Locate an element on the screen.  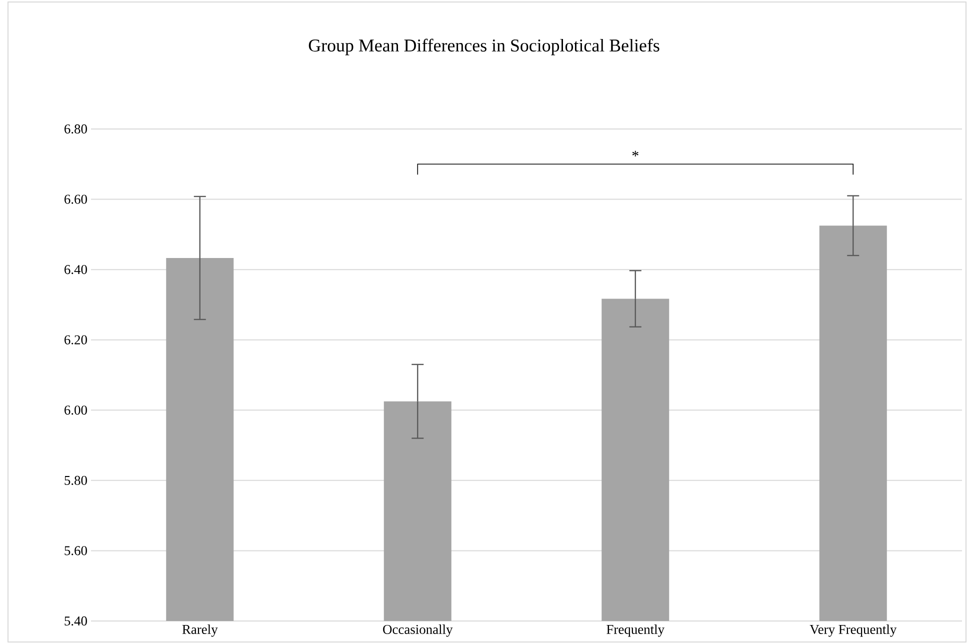
y-tick-label: 6.60 is located at coordinates (75, 199).